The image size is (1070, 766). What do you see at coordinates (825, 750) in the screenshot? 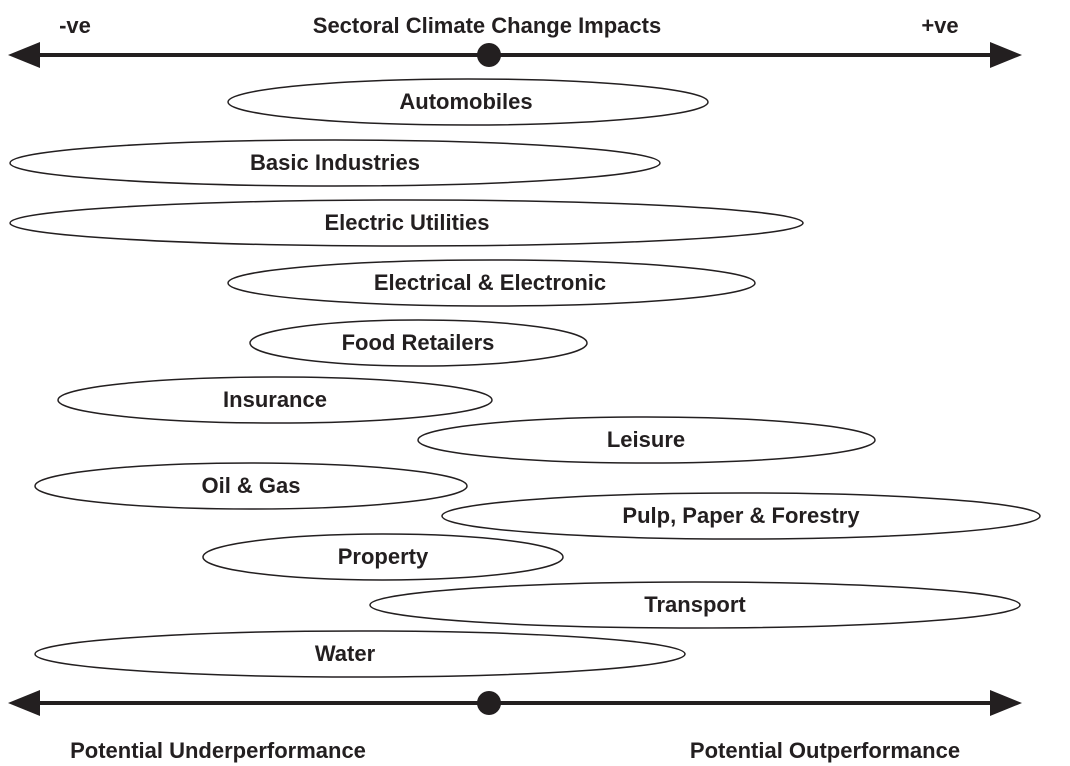
I see `outperformance-label: Potential Outperformance` at bounding box center [825, 750].